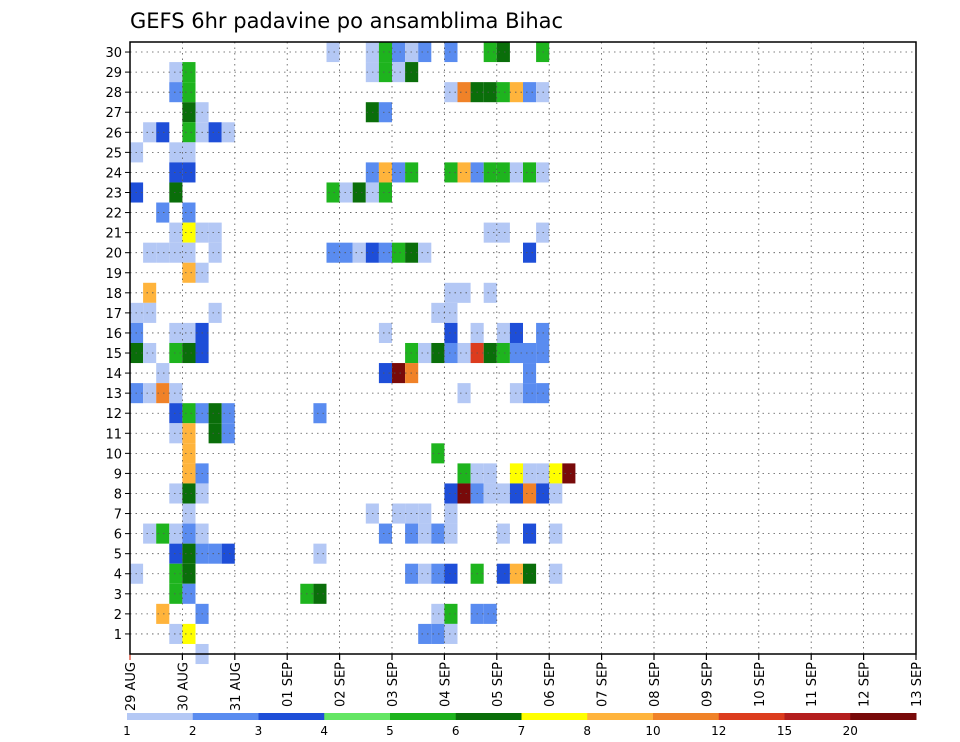  What do you see at coordinates (113, 214) in the screenshot?
I see `y-tick-label: 22` at bounding box center [113, 214].